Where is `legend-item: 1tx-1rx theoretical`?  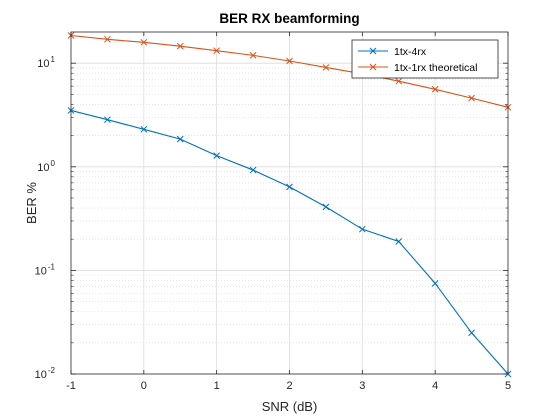 legend-item: 1tx-1rx theoretical is located at coordinates (417, 68).